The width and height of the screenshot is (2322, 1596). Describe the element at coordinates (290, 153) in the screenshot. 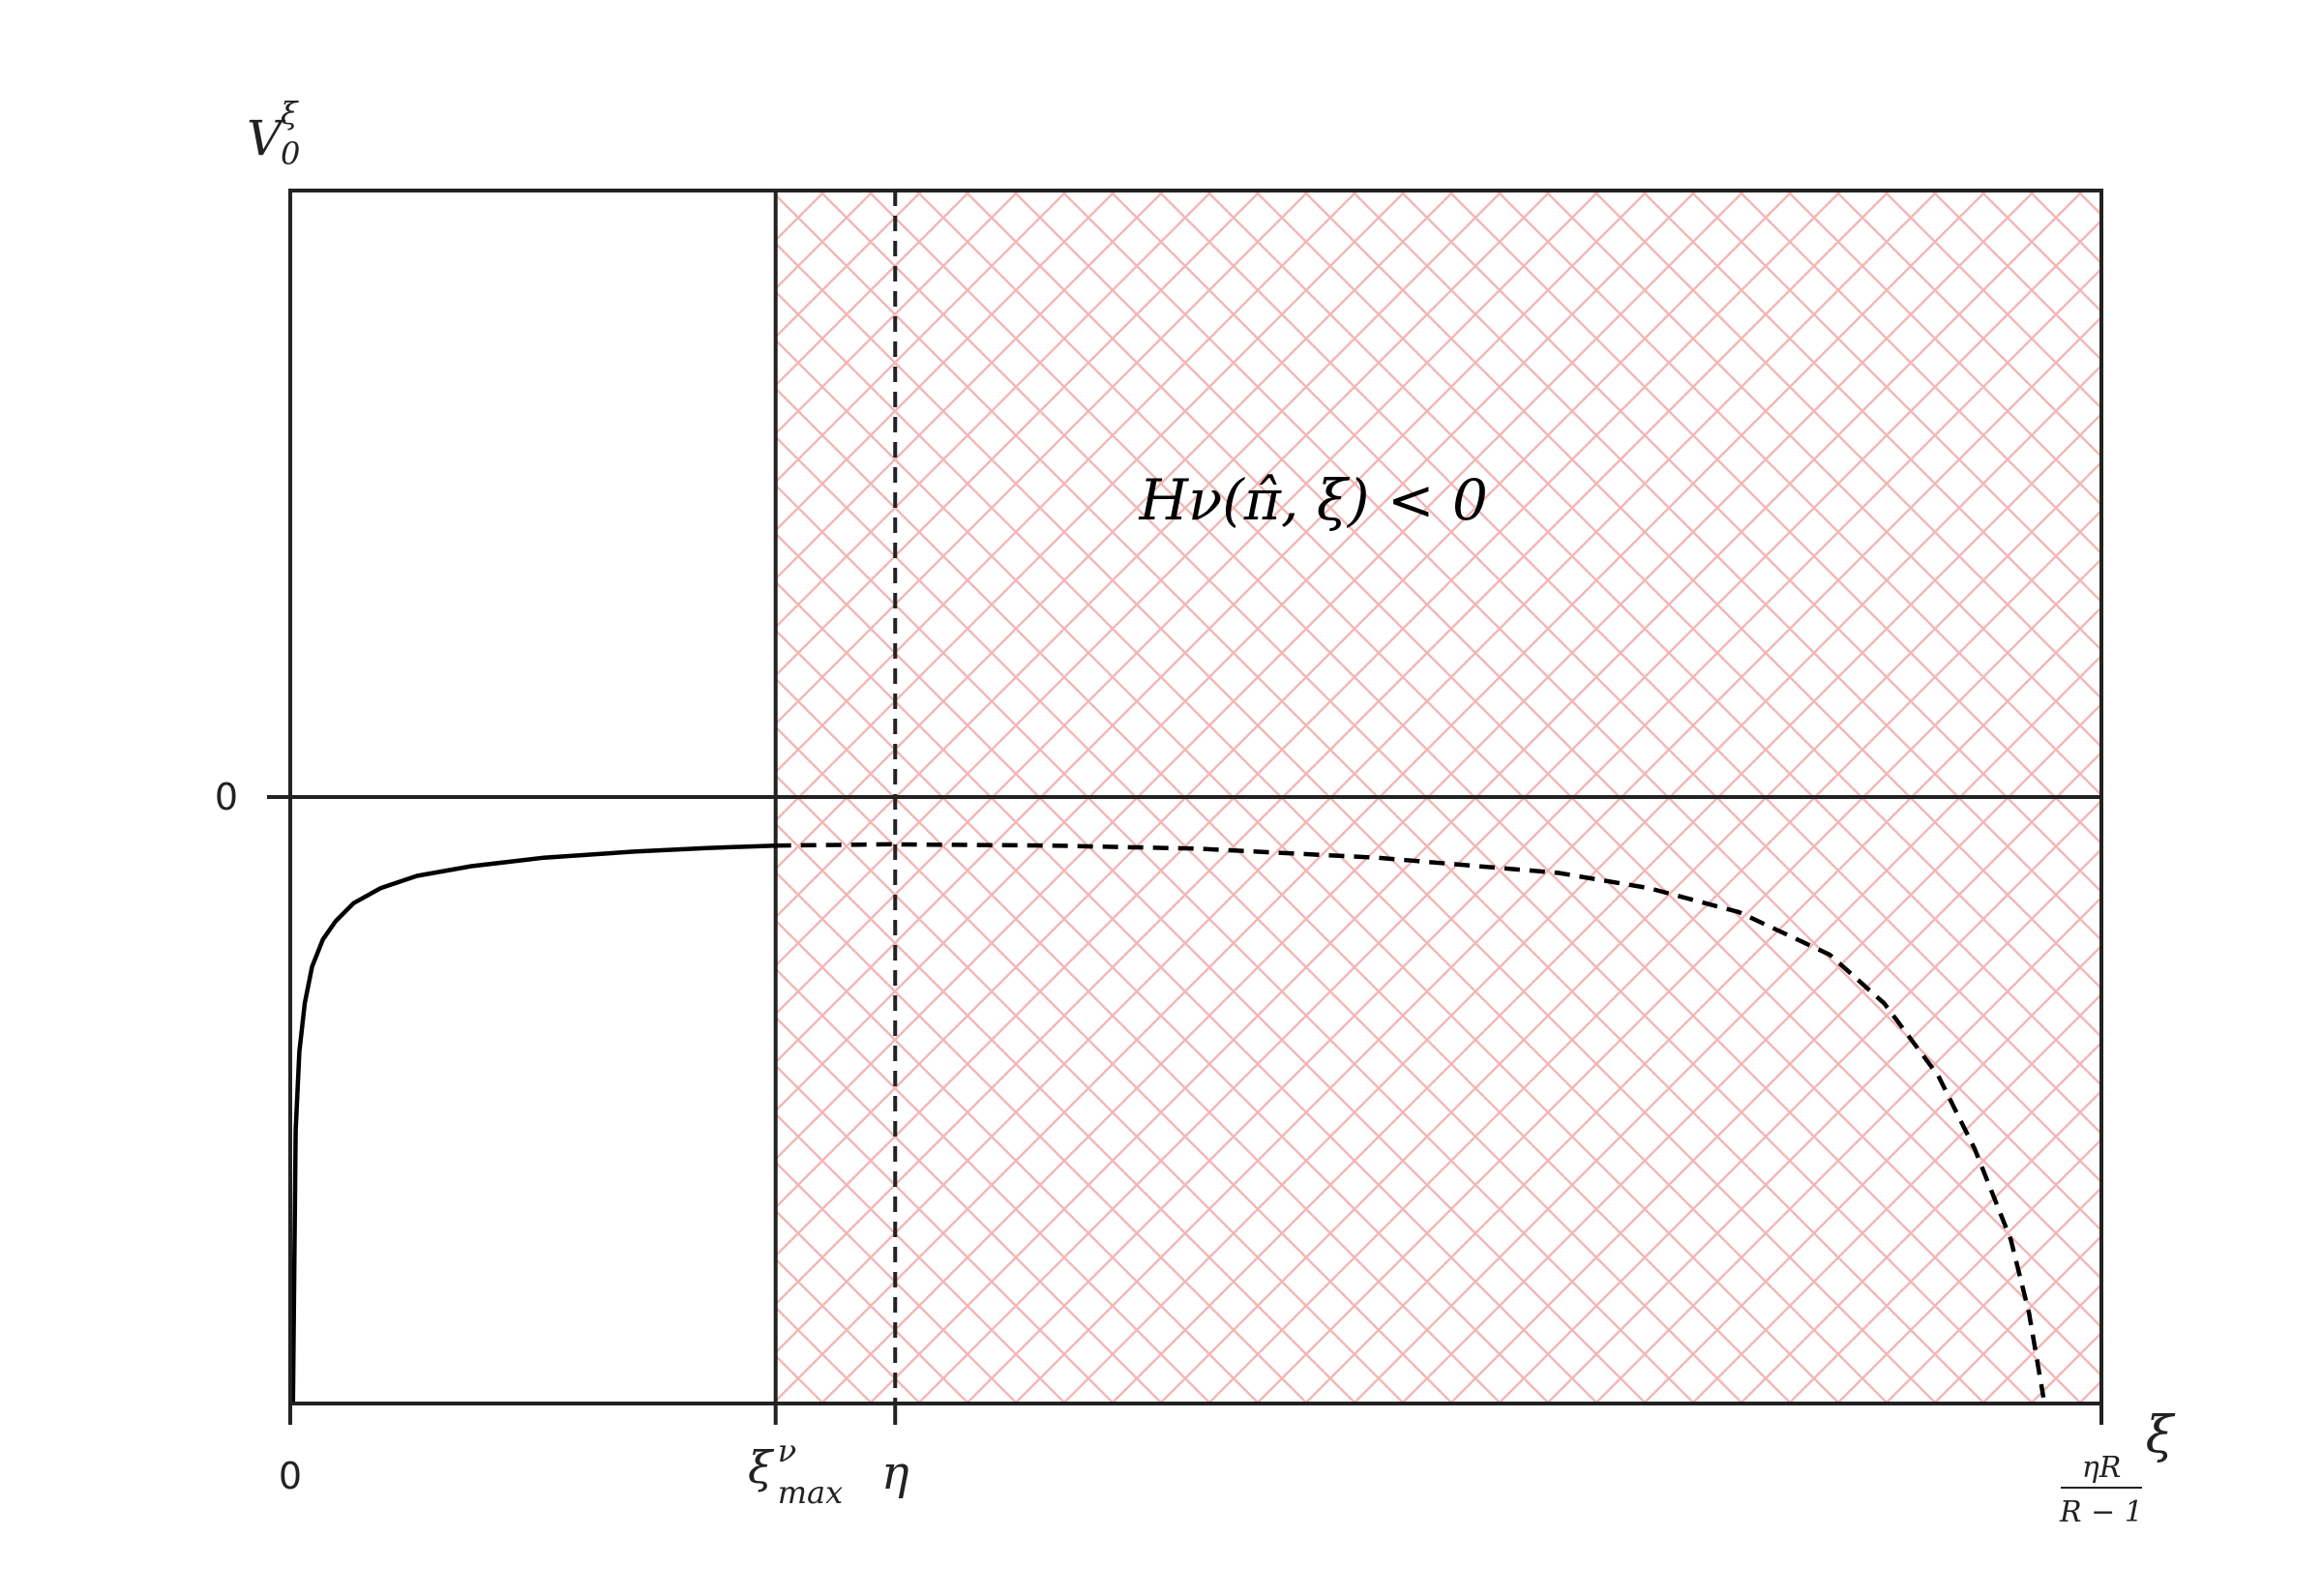

I see `y-axis-label-sub: 0` at that location.